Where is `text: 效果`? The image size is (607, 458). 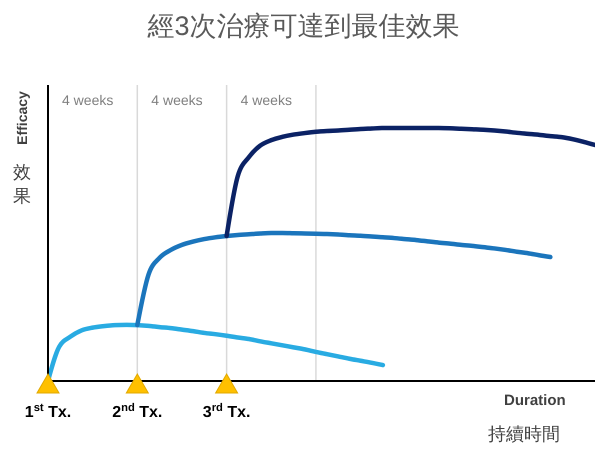
text: 效果 is located at coordinates (22, 184).